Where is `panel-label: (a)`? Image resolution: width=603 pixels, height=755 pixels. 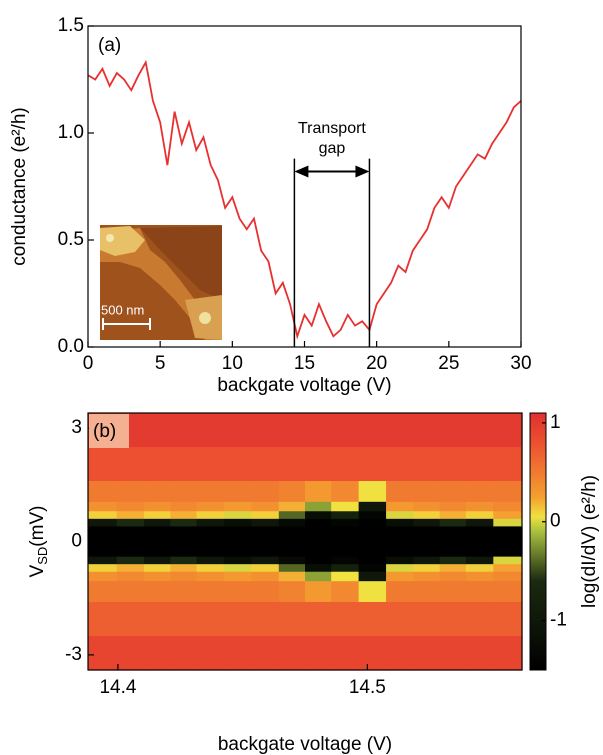
panel-label: (a) is located at coordinates (109, 45).